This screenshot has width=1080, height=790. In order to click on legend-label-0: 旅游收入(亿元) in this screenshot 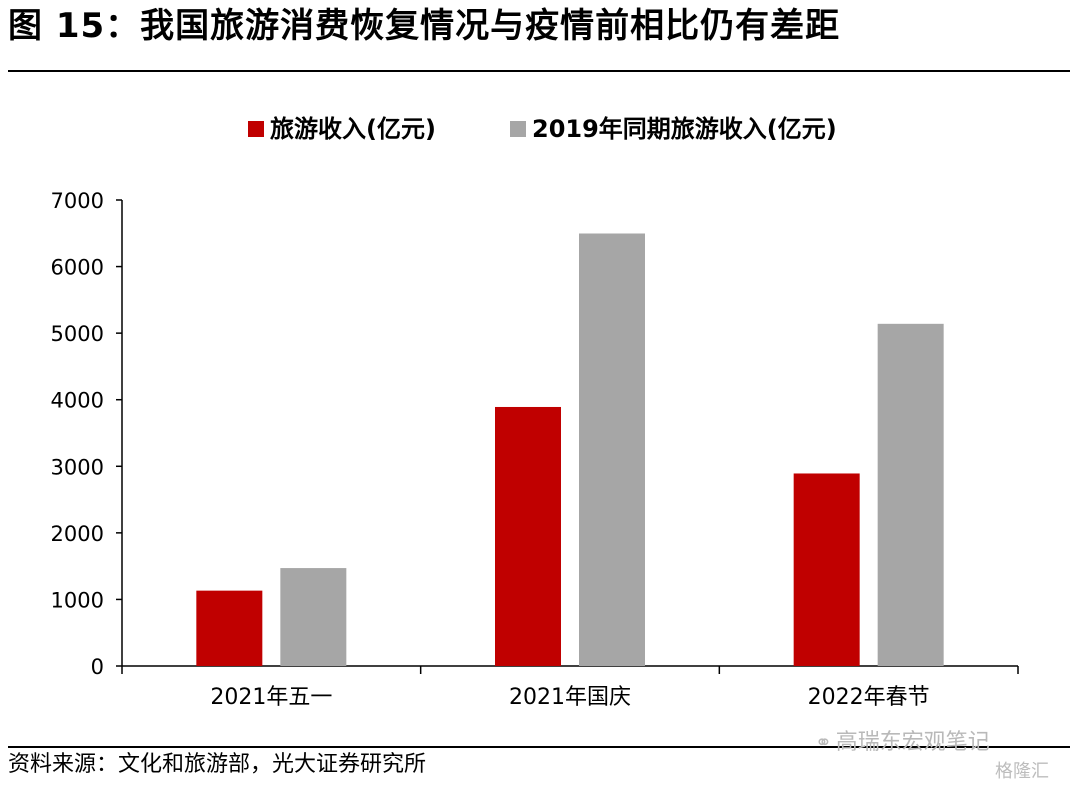, I will do `click(353, 129)`.